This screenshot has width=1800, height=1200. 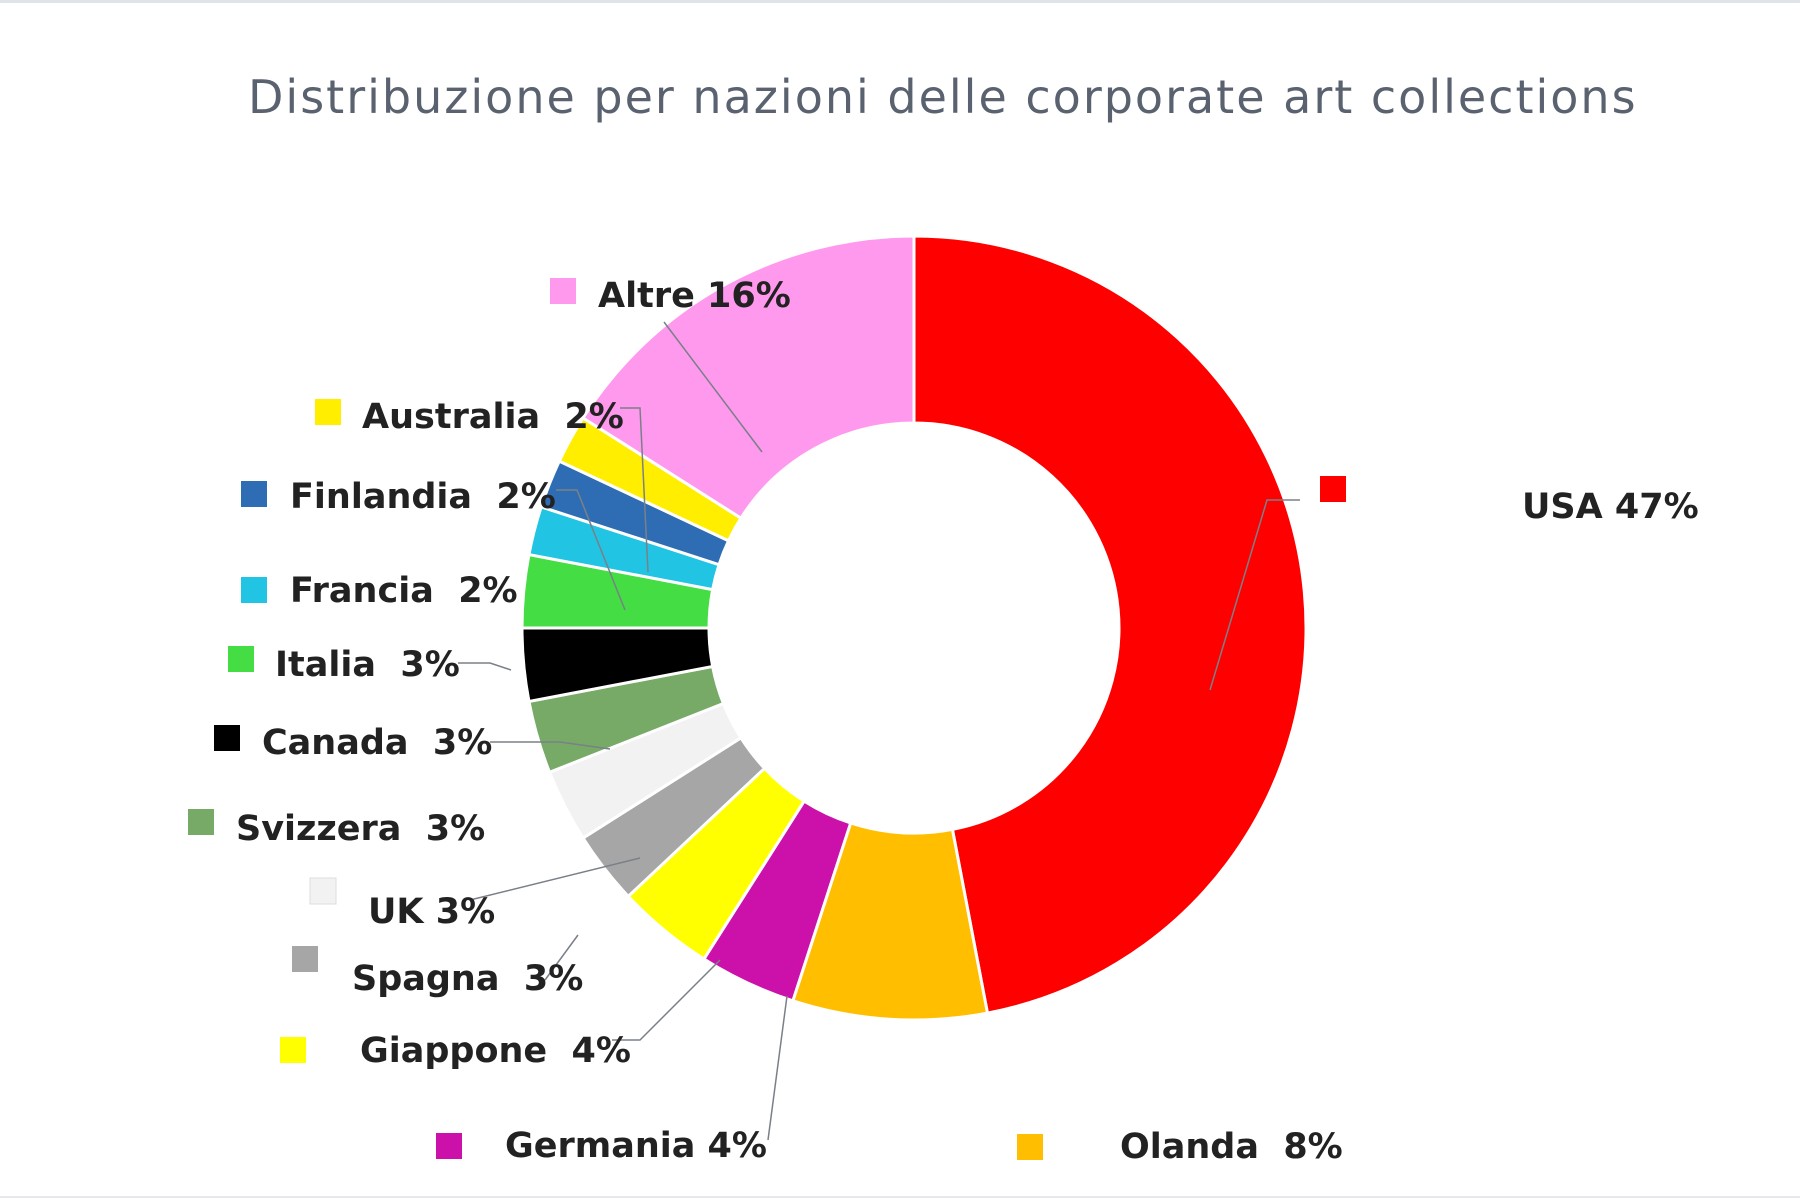 I want to click on legend-label-olanda: Olanda 8%, so click(x=1231, y=1147).